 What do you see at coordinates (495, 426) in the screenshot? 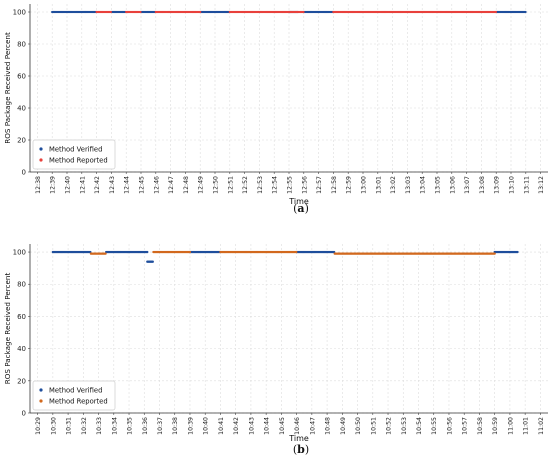
I see `x-tick-label: 10:59` at bounding box center [495, 426].